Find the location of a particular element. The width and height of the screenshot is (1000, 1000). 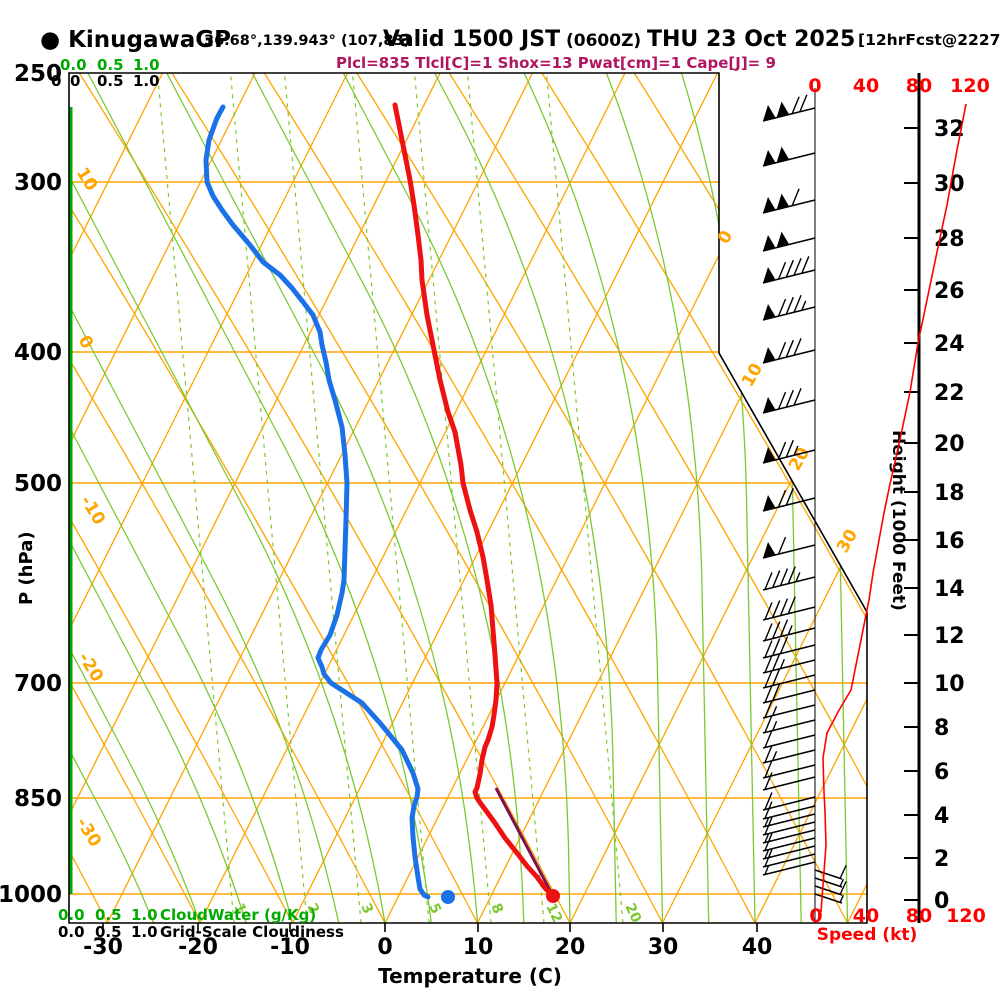

height-axis-label: 24 is located at coordinates (949, 344).